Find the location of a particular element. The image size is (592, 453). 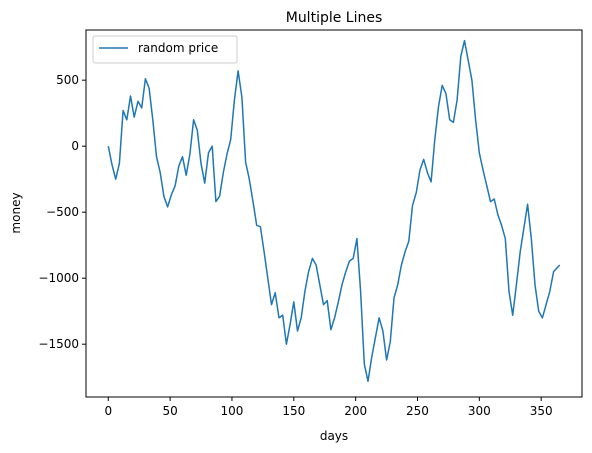

y-tick-label: −500 is located at coordinates (62, 212).